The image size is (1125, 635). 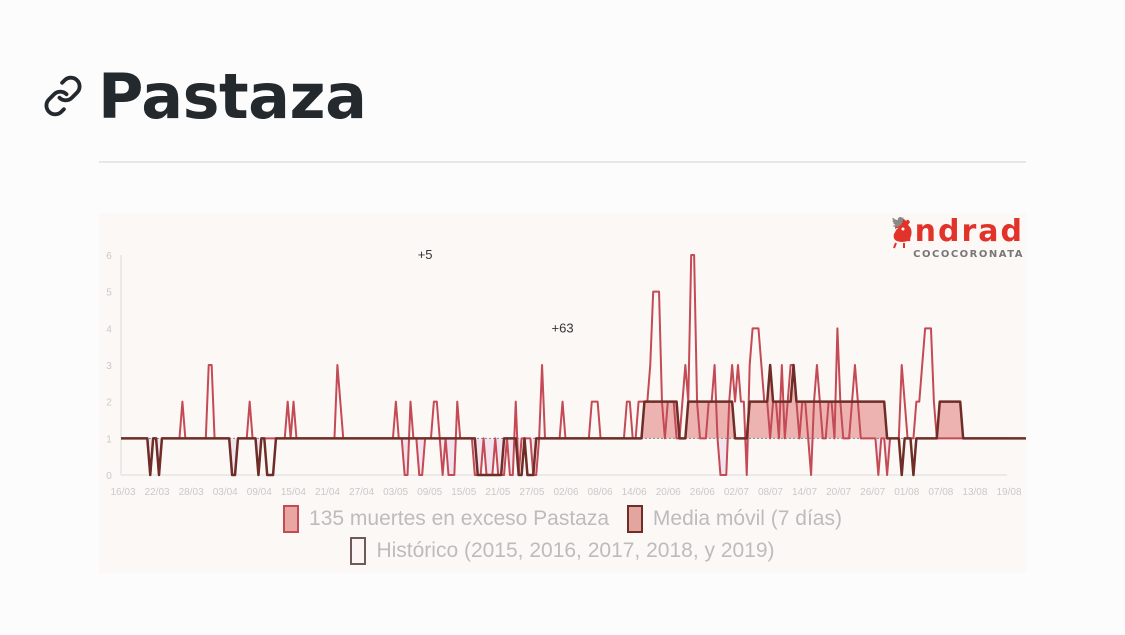 What do you see at coordinates (1008, 492) in the screenshot?
I see `x-tick-label: 19/08` at bounding box center [1008, 492].